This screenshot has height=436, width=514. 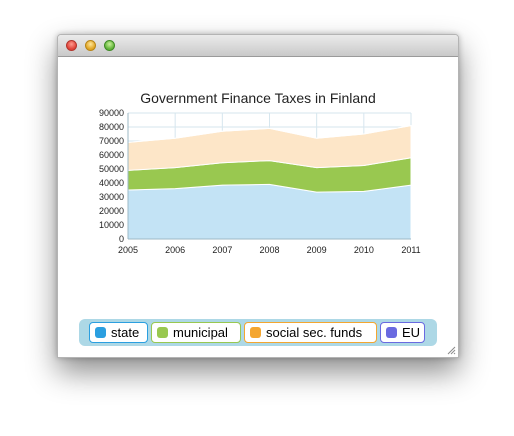 I want to click on legend-label-eu: EU, so click(x=411, y=332).